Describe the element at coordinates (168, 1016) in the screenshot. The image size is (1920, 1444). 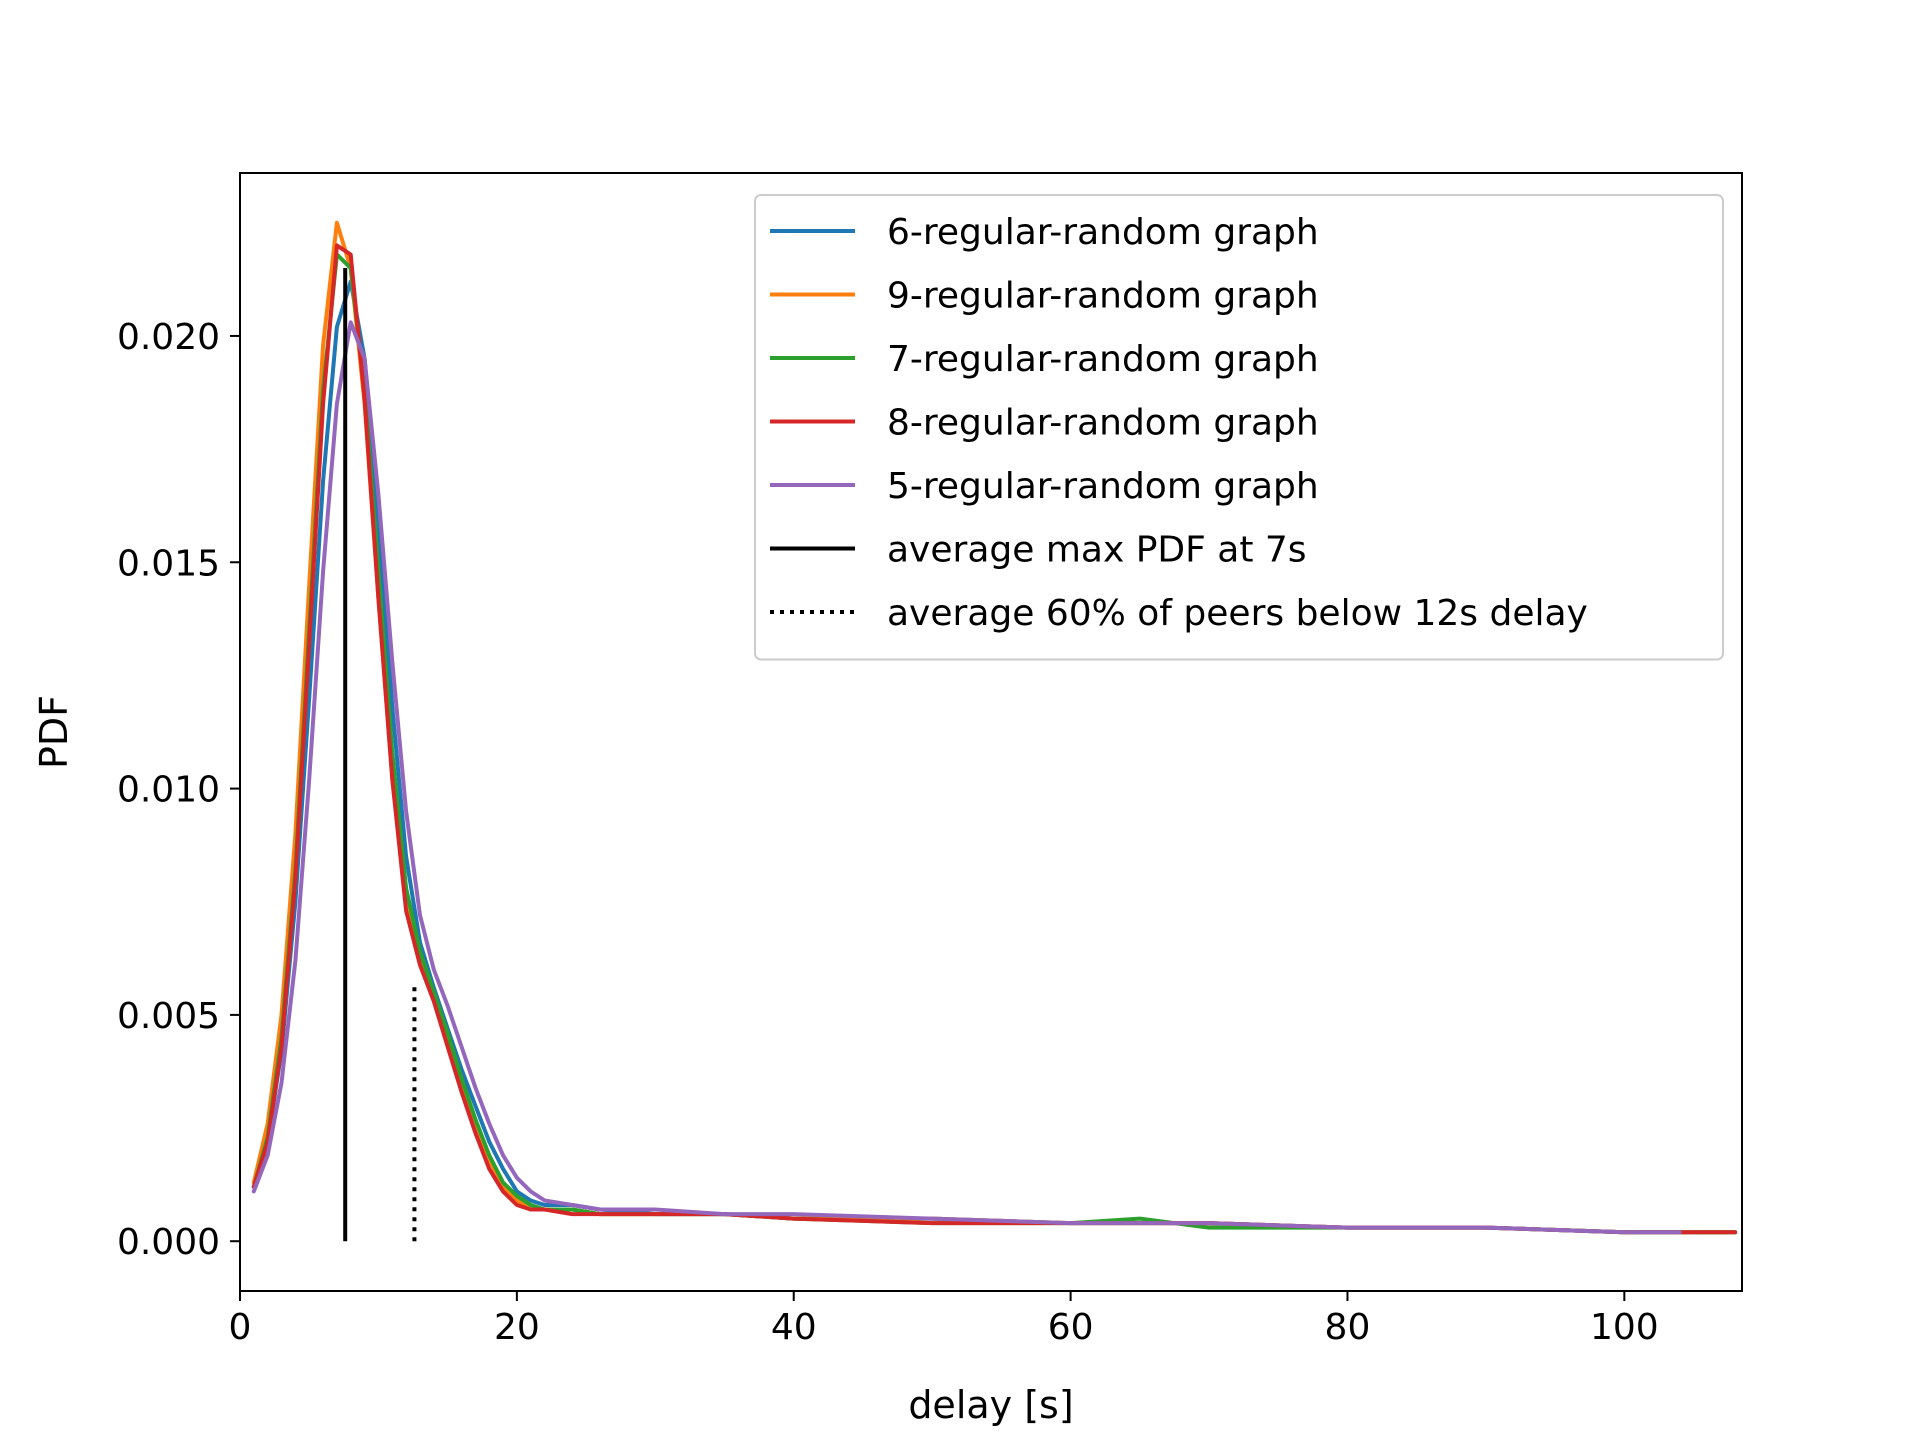
I see `y-tick-label: 0.005` at that location.